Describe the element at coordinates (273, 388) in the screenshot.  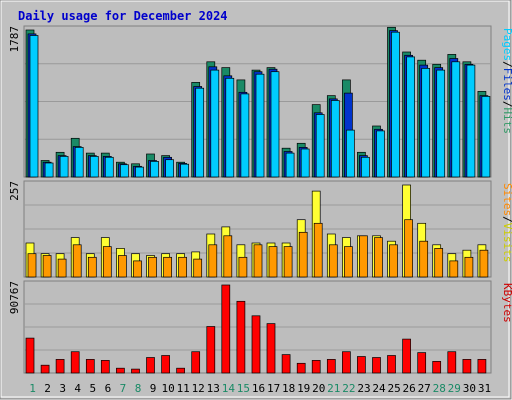
I see `x-tick-label: 17` at that location.